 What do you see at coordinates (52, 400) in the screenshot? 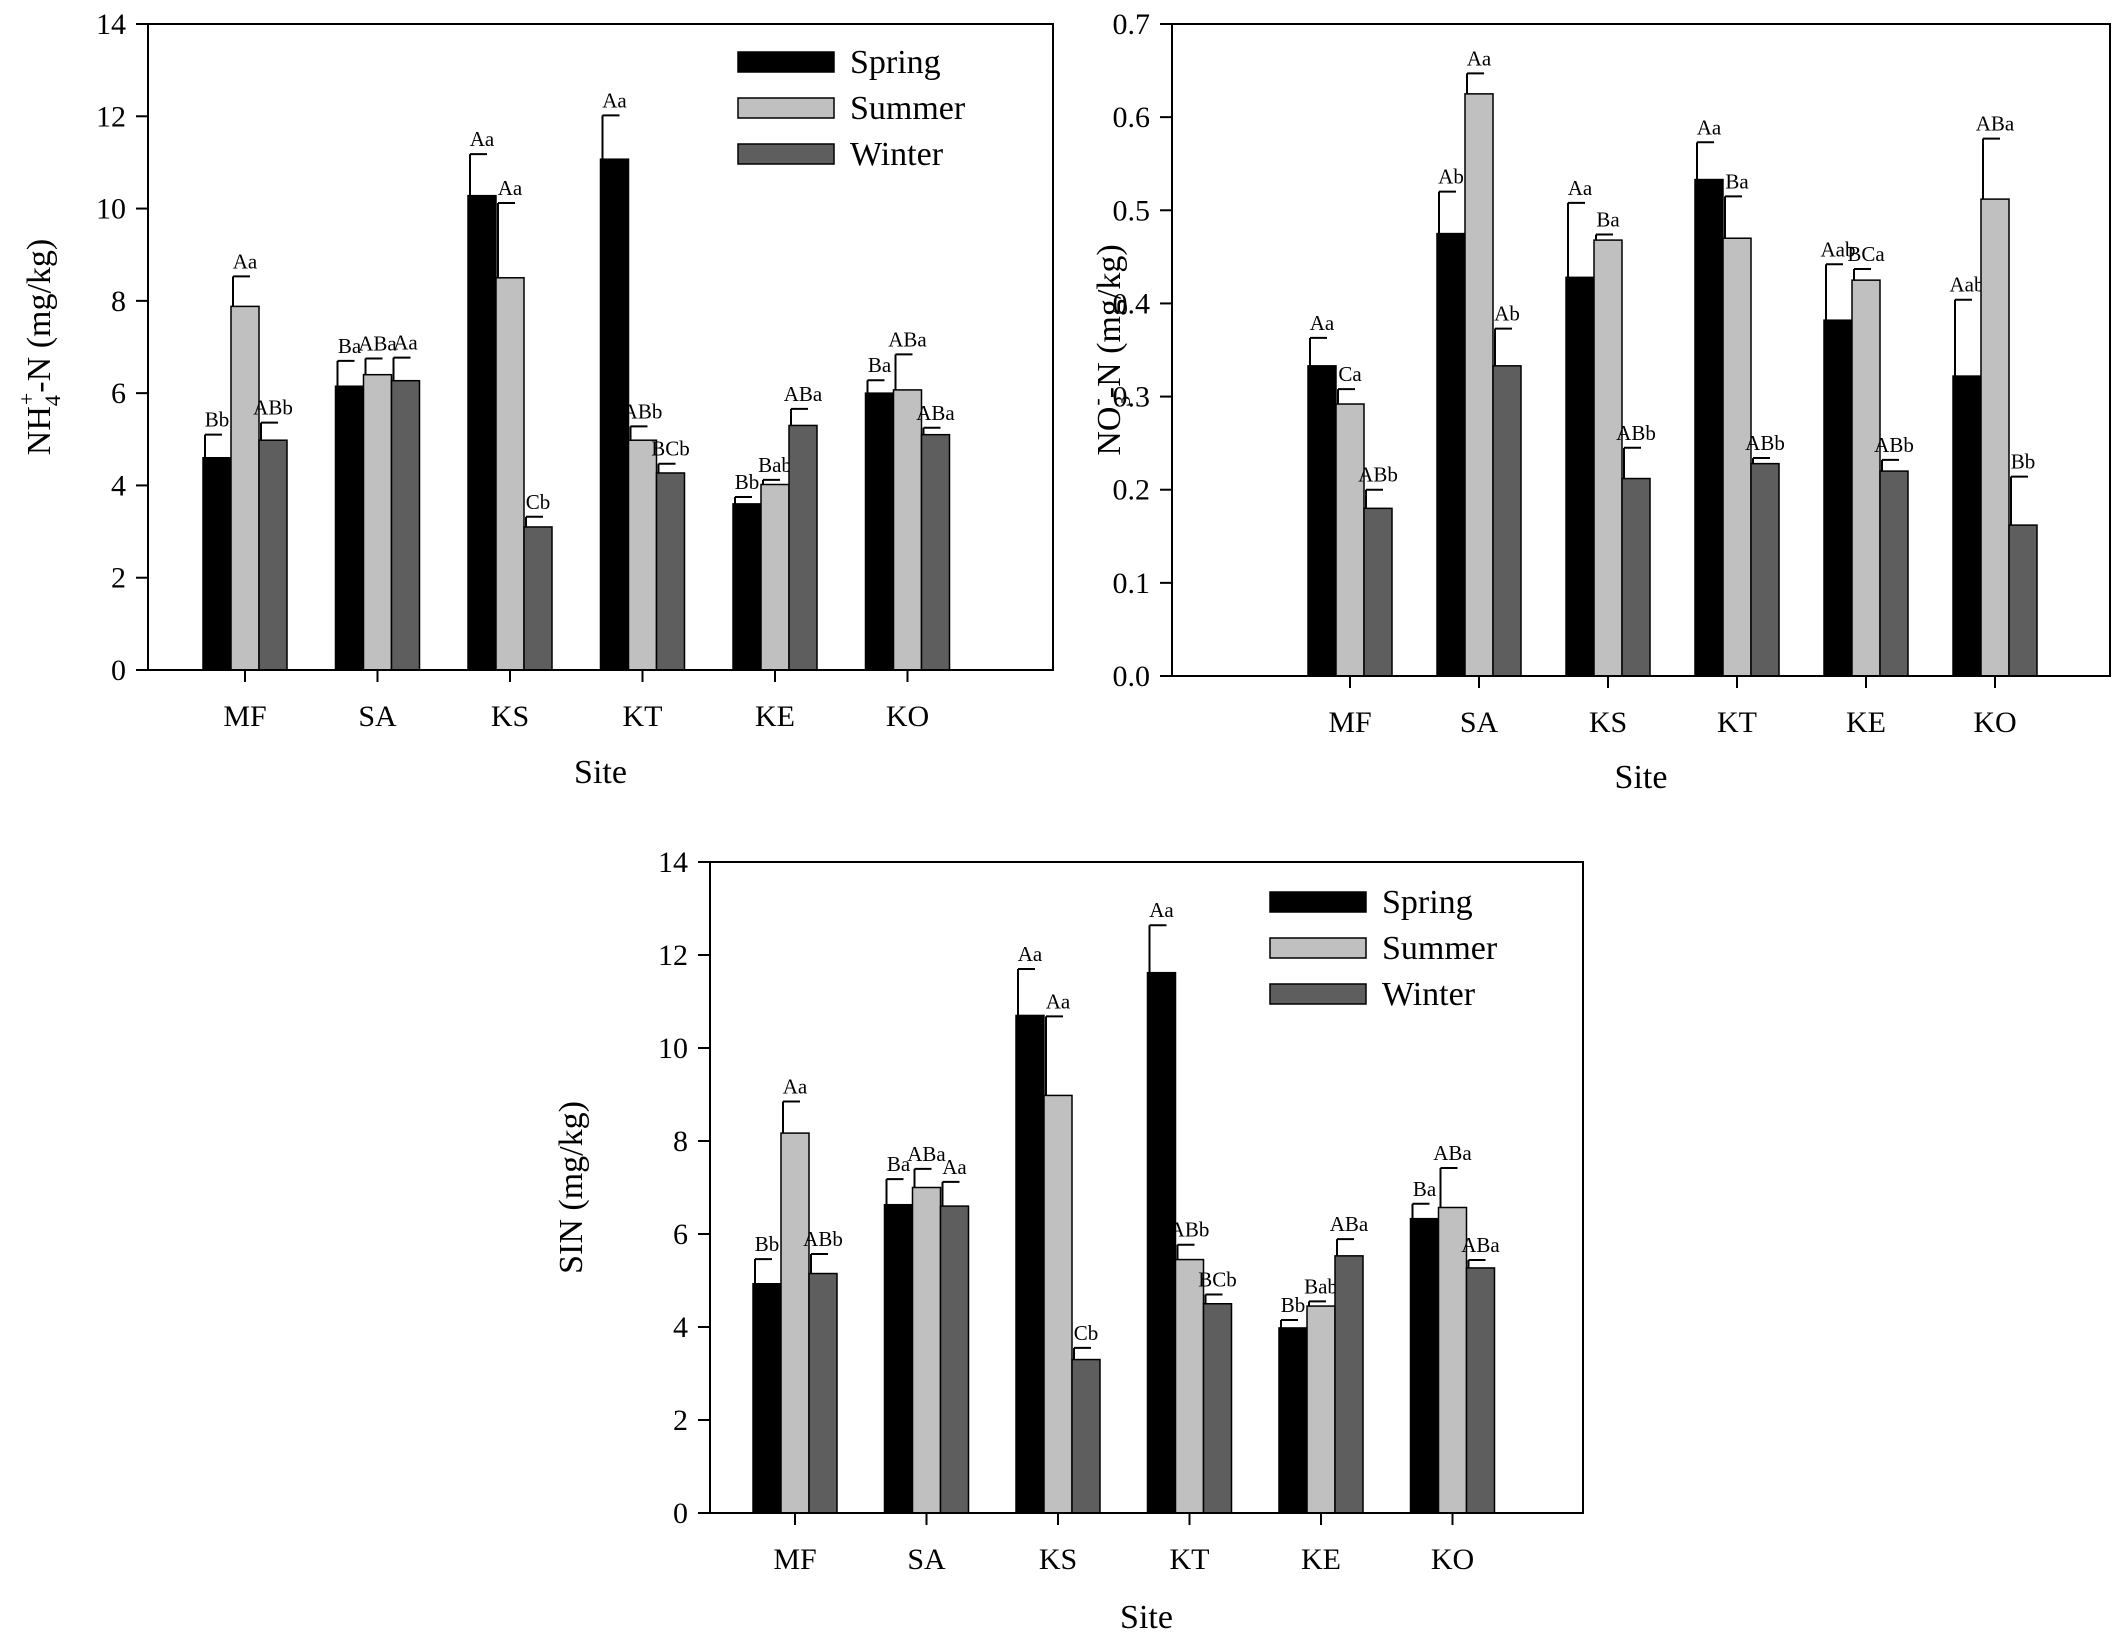
I see `y-title-subscript: 4` at bounding box center [52, 400].